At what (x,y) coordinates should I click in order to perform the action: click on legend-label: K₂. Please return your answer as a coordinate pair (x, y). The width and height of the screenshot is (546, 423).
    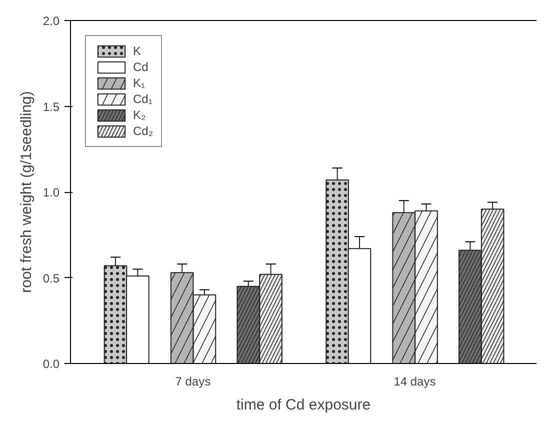
    Looking at the image, I should click on (140, 115).